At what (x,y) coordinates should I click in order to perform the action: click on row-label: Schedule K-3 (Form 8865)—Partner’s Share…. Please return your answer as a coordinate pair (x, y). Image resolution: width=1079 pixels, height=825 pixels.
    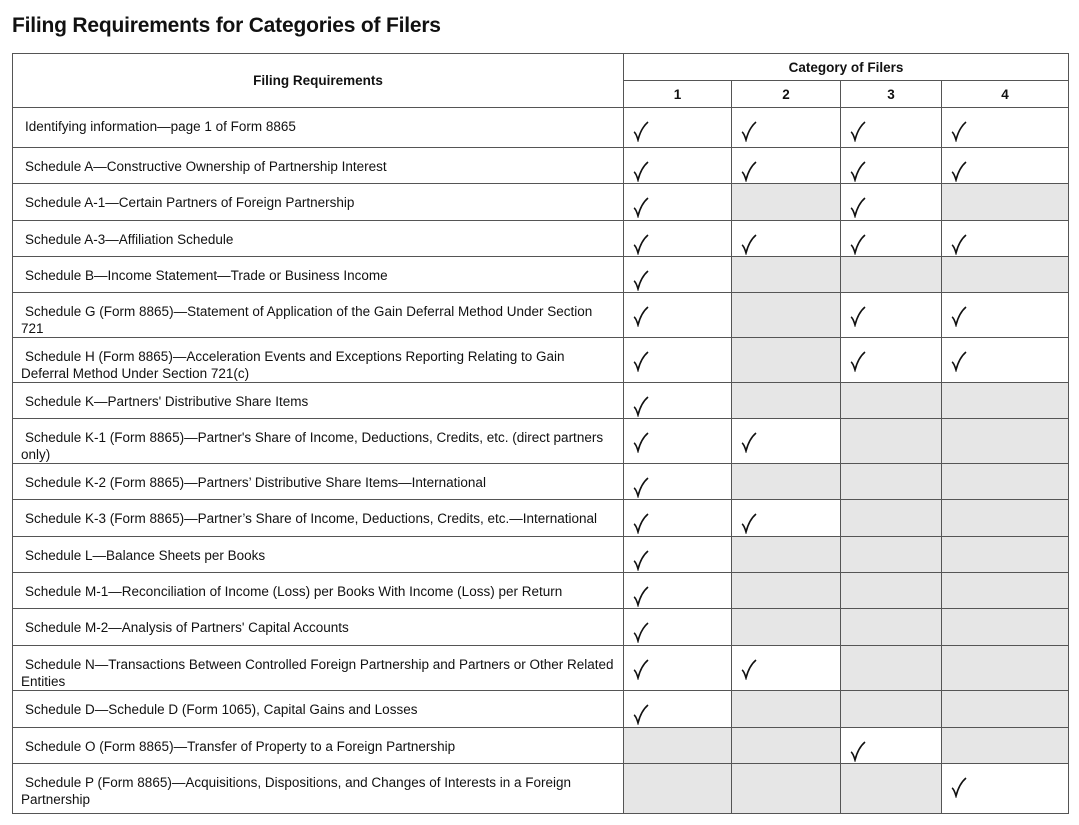
    Looking at the image, I should click on (318, 518).